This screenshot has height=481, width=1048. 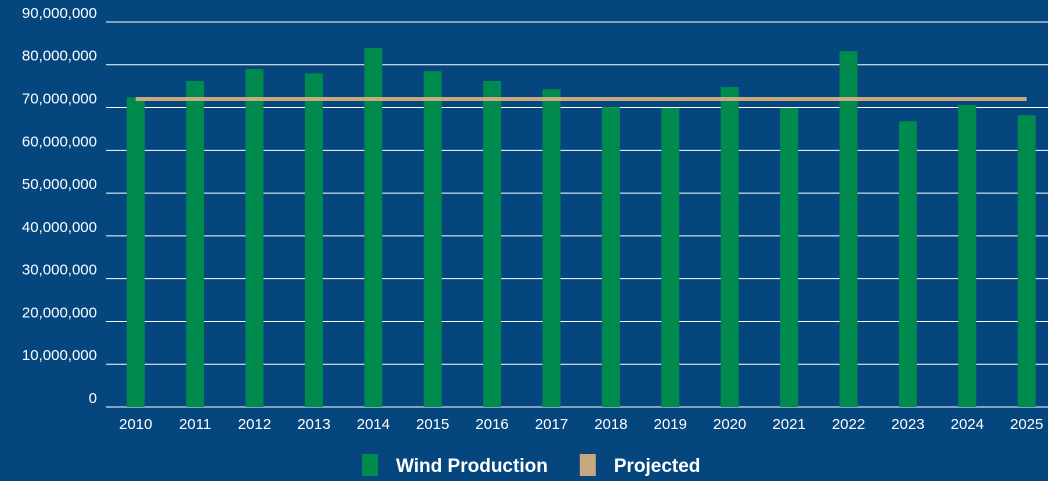 What do you see at coordinates (195, 424) in the screenshot?
I see `x-tick-label: 2011` at bounding box center [195, 424].